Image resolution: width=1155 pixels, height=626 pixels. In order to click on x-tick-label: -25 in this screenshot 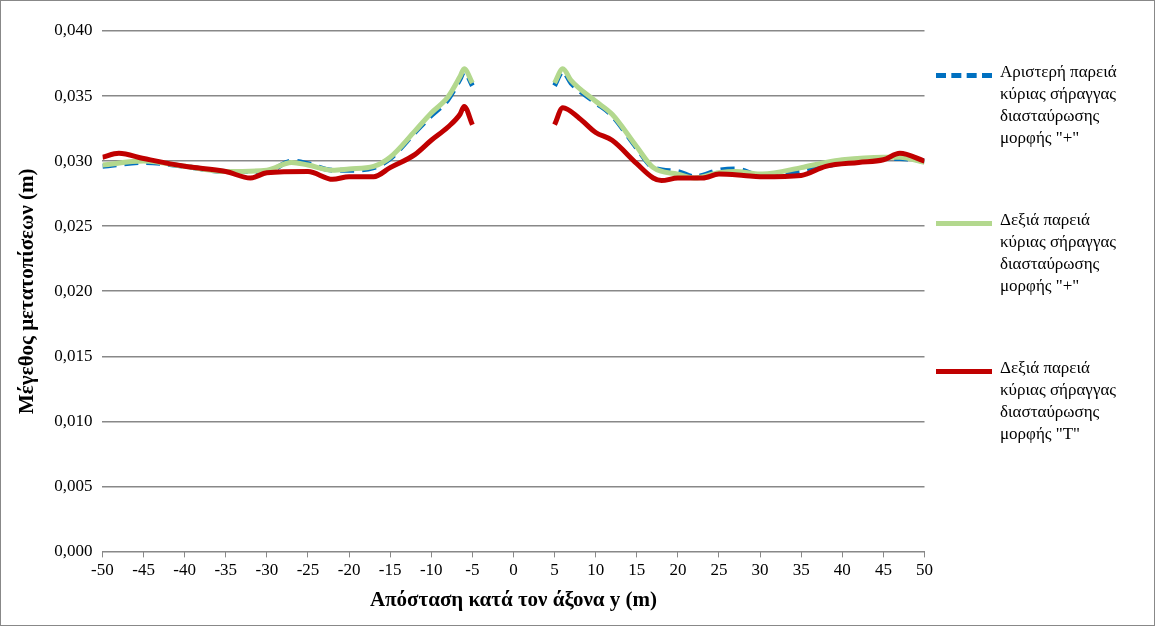, I will do `click(308, 570)`.